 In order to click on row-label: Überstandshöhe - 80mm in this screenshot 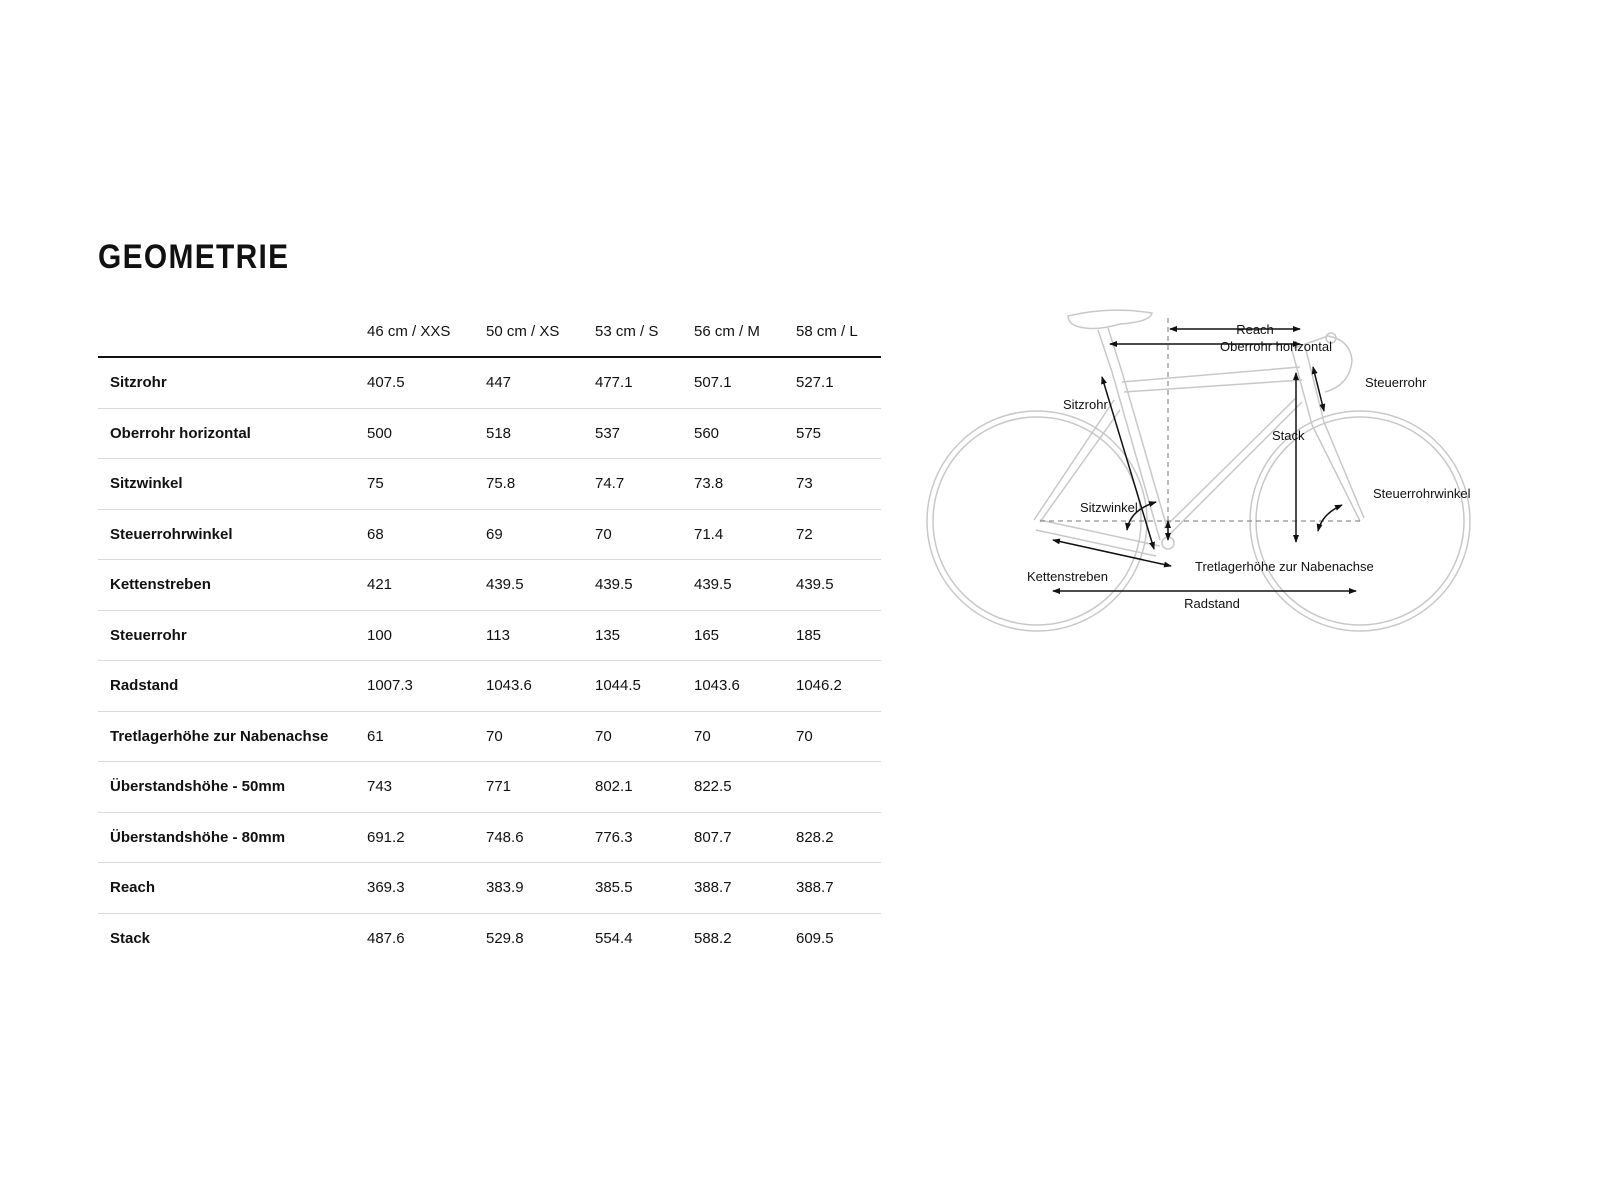, I will do `click(232, 837)`.